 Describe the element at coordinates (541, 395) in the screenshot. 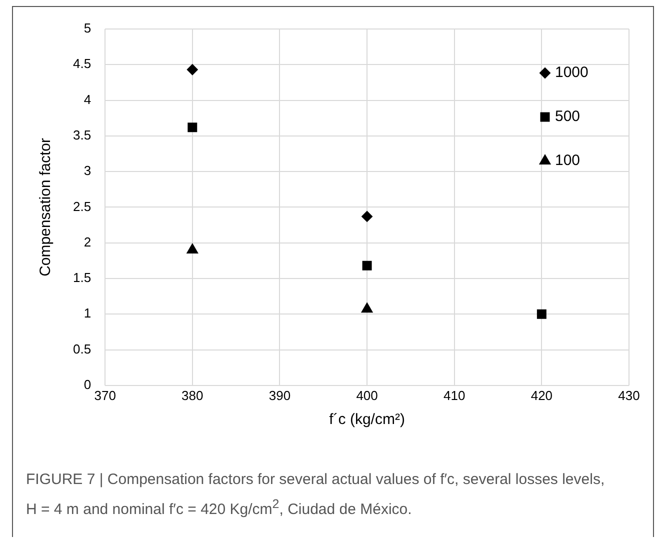

I see `x-tick-label: 420` at that location.